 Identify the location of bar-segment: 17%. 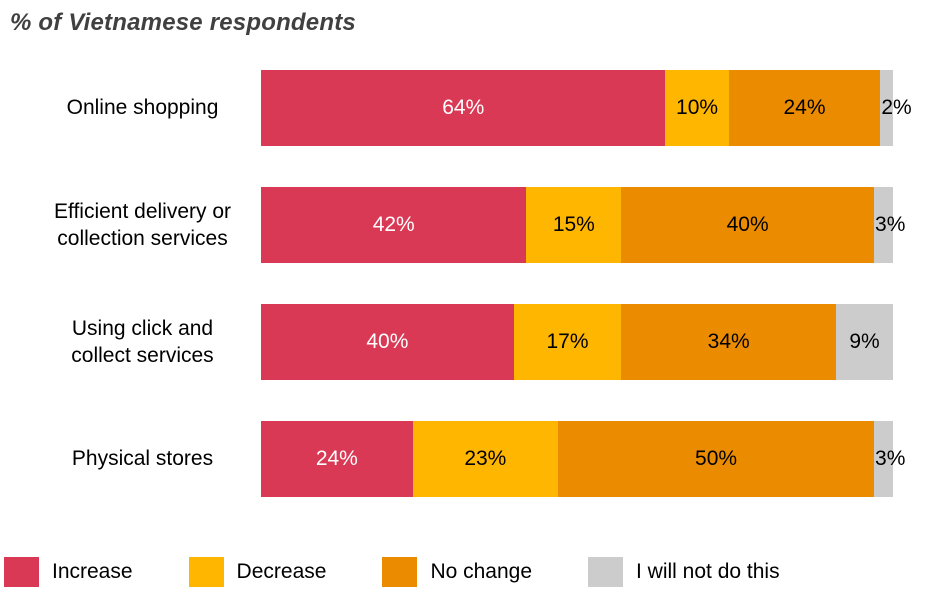
(567, 342).